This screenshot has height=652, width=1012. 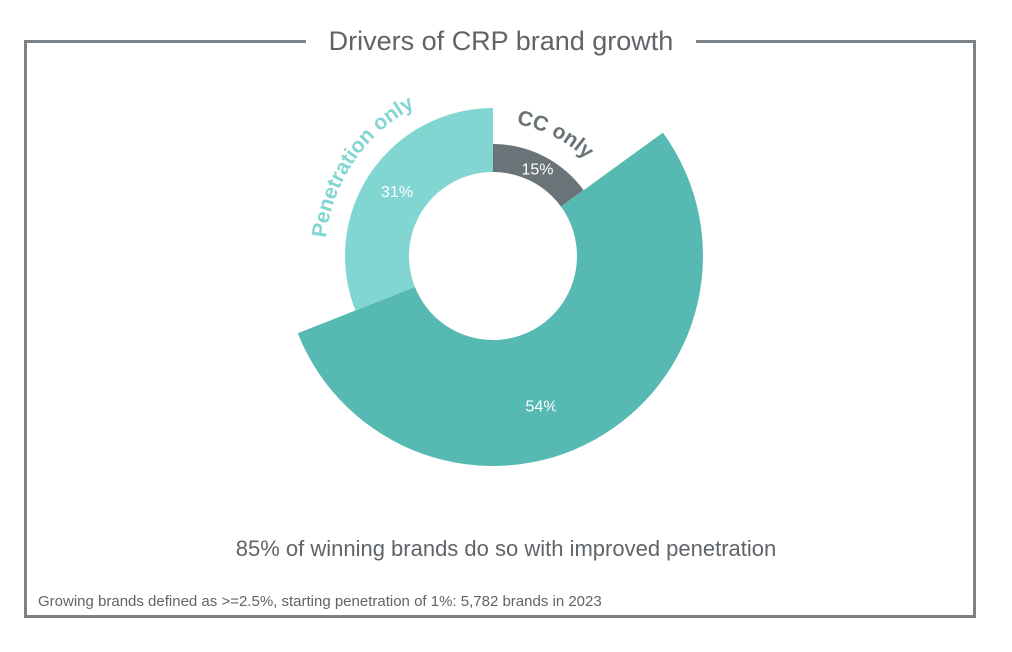 I want to click on title-backdrop, so click(x=501, y=41).